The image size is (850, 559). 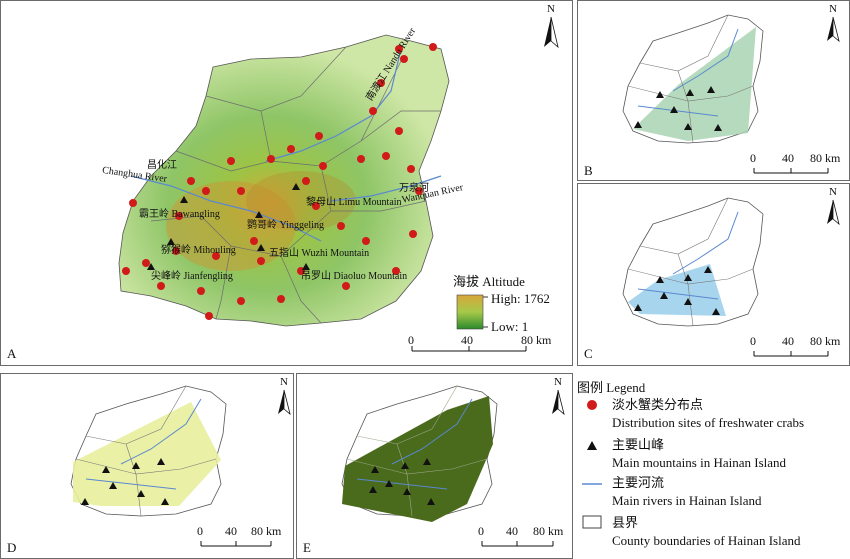 What do you see at coordinates (510, 326) in the screenshot?
I see `altitude-legend-low: Low: 1` at bounding box center [510, 326].